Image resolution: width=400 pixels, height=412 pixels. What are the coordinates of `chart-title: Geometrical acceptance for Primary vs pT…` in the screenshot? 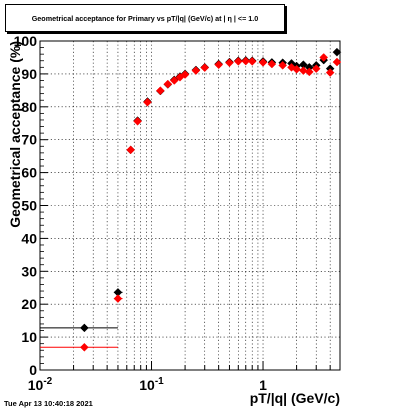 It's located at (145, 18).